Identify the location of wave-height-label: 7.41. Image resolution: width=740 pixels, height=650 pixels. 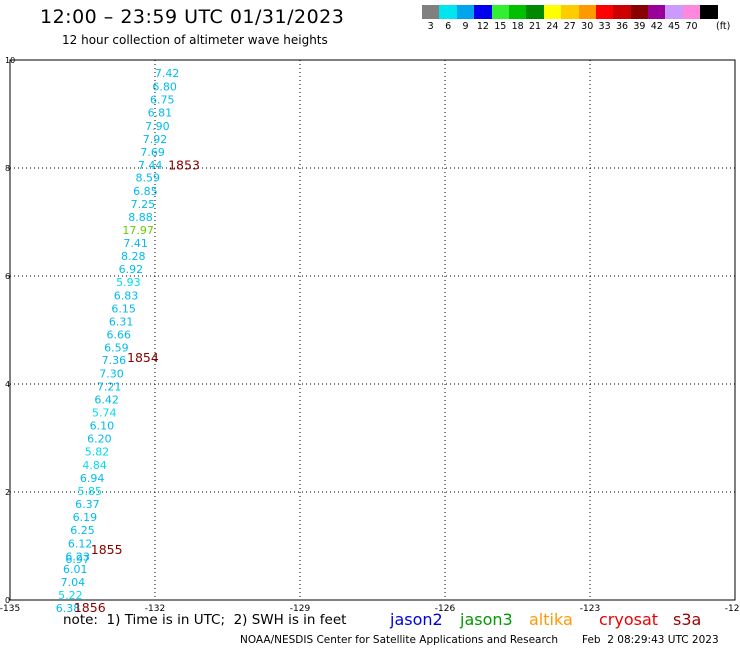
(135, 243).